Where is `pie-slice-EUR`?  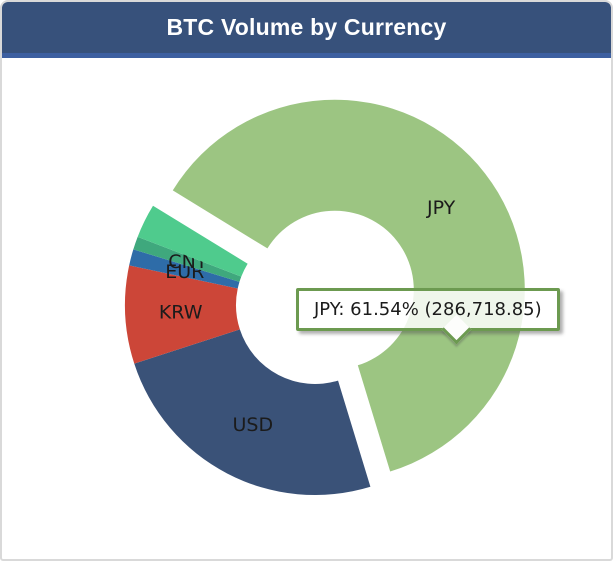
pie-slice-EUR is located at coordinates (184, 269).